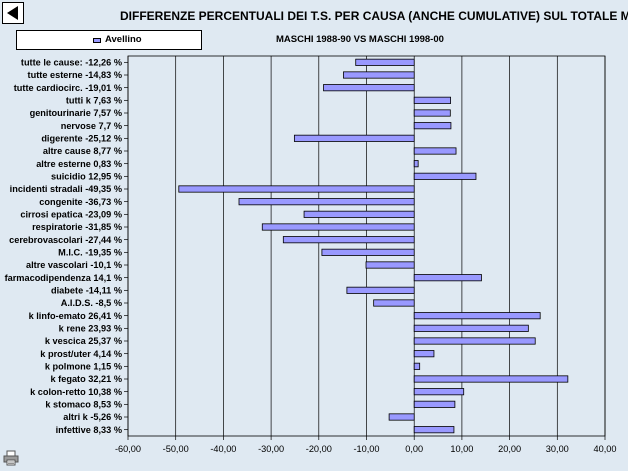 The height and width of the screenshot is (471, 628). I want to click on category-label: infettive 8,33 %, so click(89, 430).